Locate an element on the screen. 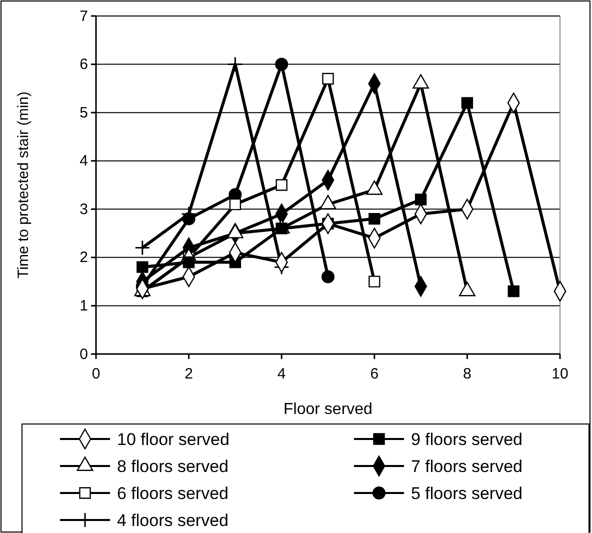 This screenshot has height=533, width=592. legend-label: 7 floors served is located at coordinates (466, 466).